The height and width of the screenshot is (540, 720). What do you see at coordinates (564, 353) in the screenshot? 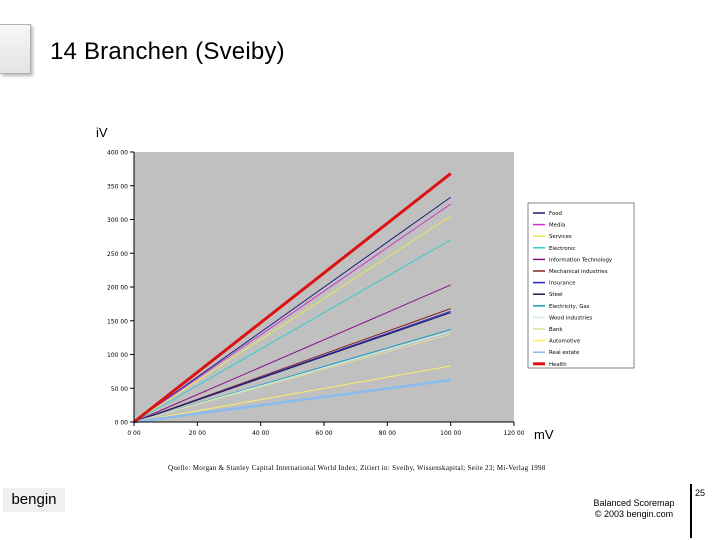
I see `legend-label-12: Real estate` at bounding box center [564, 353].